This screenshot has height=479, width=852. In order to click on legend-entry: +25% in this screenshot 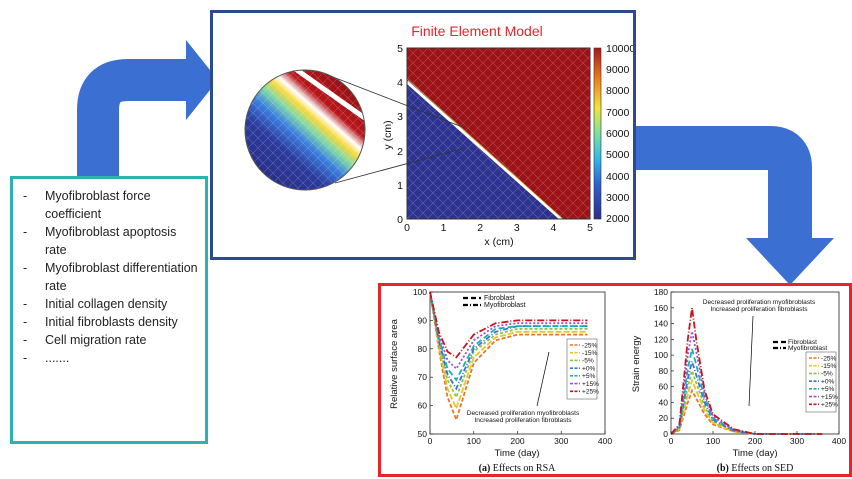, I will do `click(829, 405)`.